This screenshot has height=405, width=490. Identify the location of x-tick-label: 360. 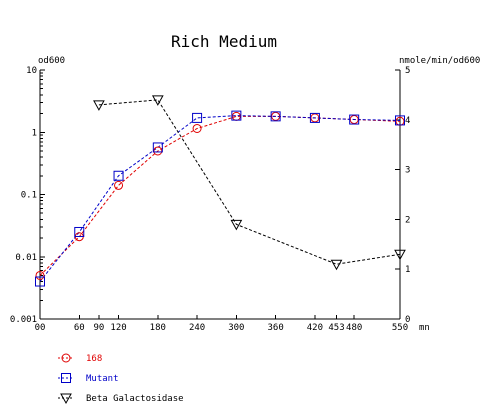
(276, 328).